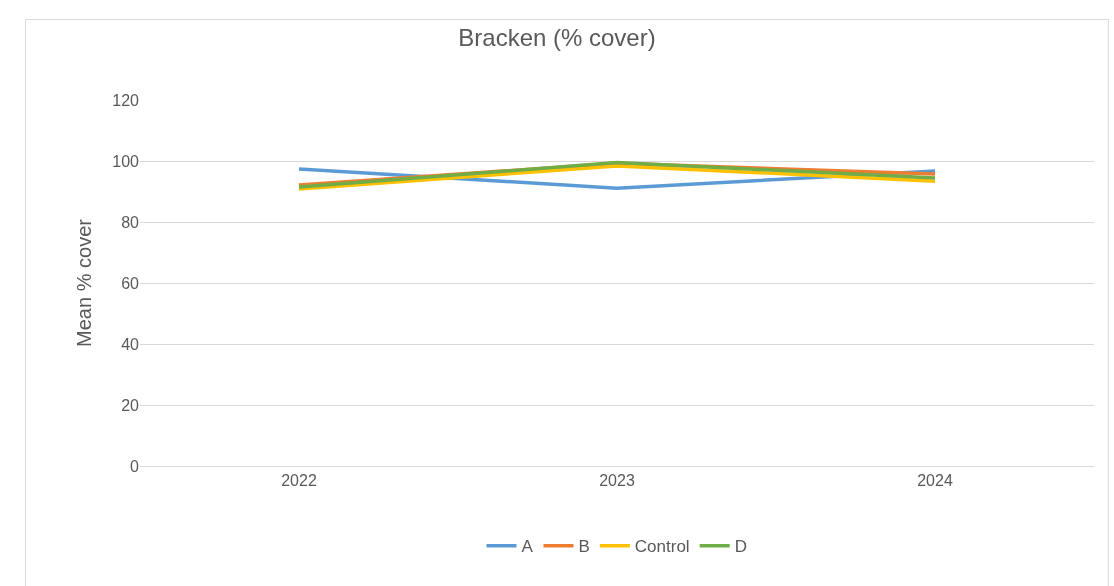 This screenshot has height=586, width=1114. What do you see at coordinates (135, 466) in the screenshot?
I see `y-tick-label: 0` at bounding box center [135, 466].